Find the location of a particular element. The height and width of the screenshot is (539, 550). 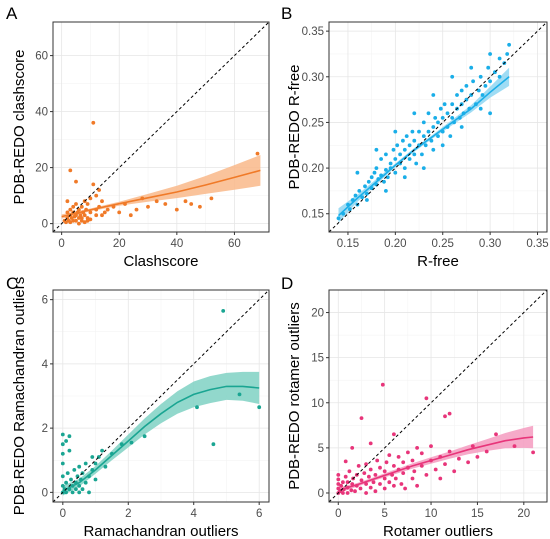

x-tick-label: 0.30 is located at coordinates (490, 244).